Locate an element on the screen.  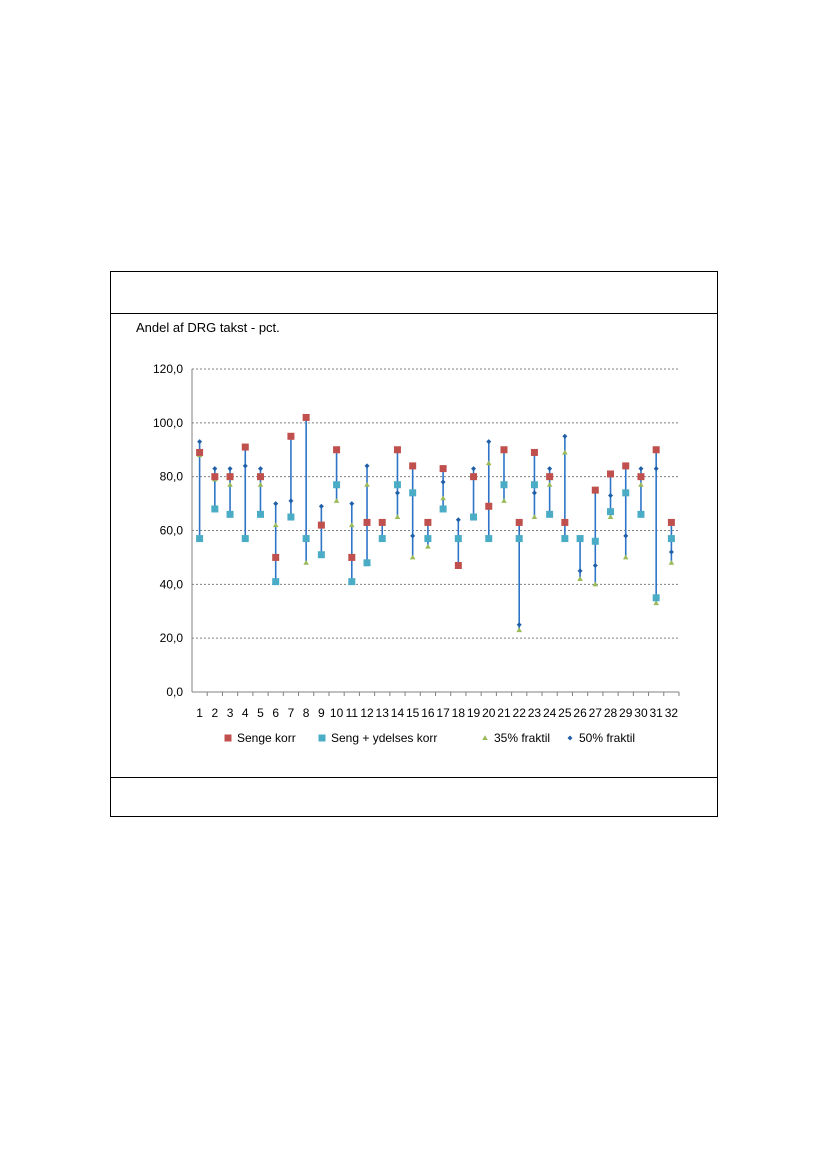
x-tick-label: 6 is located at coordinates (275, 713).